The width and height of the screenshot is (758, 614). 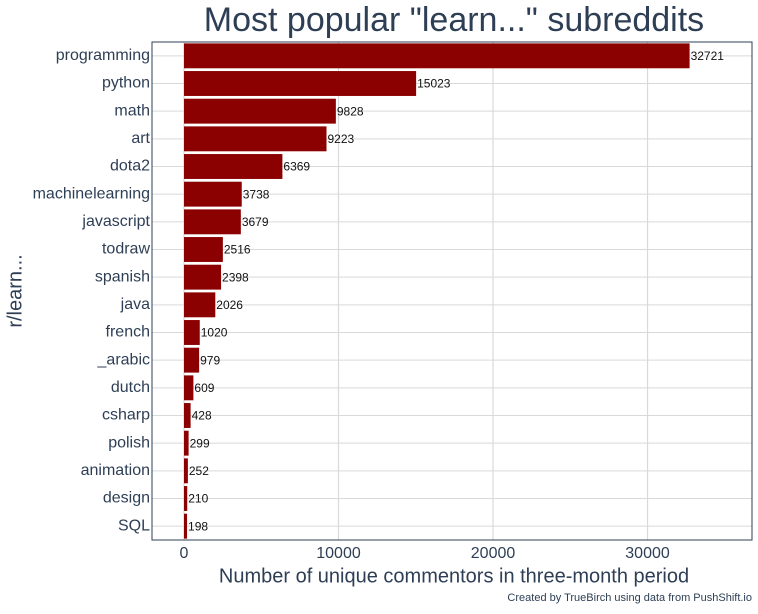 What do you see at coordinates (235, 277) in the screenshot?
I see `value-label: 2398` at bounding box center [235, 277].